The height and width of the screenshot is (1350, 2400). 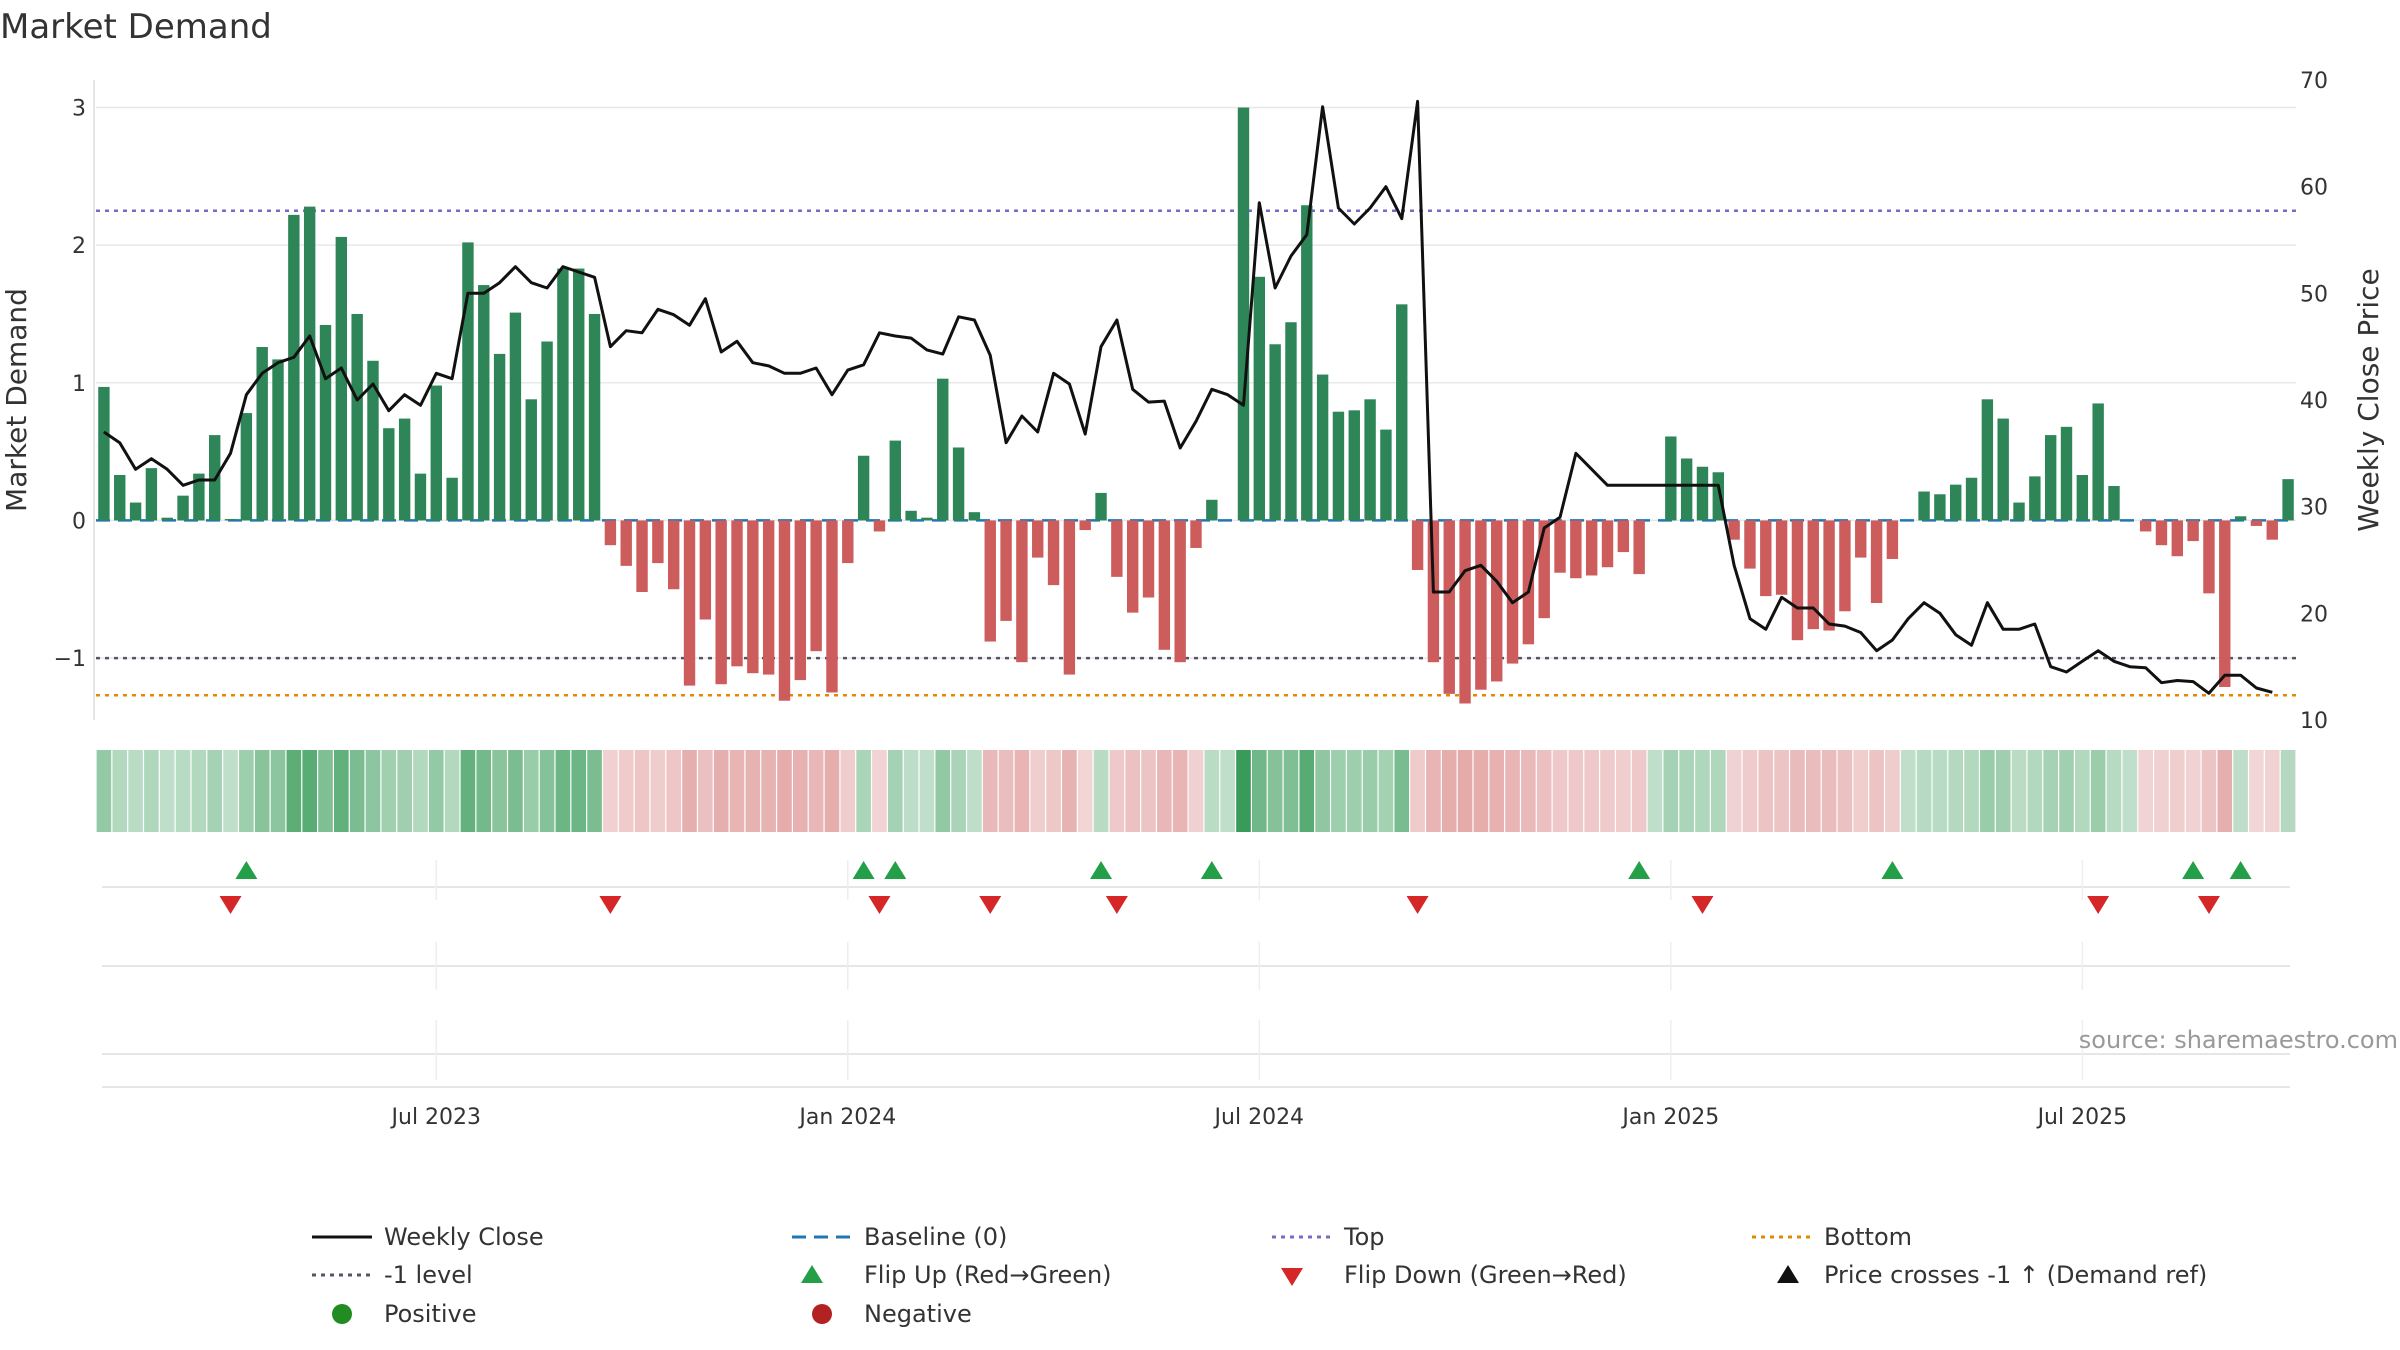 I want to click on right-axis-label: Weekly Close Price, so click(x=2368, y=399).